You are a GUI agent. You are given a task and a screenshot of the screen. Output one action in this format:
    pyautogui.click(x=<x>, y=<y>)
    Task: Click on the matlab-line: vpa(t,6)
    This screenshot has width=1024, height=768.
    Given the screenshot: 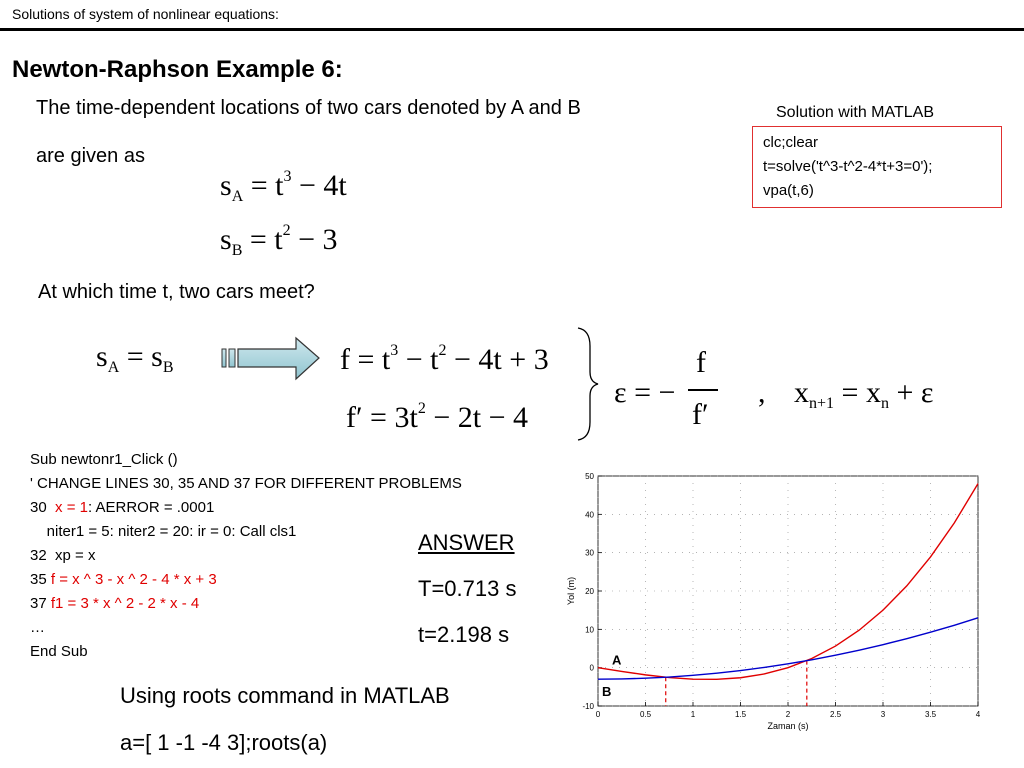 What is the action you would take?
    pyautogui.click(x=788, y=190)
    